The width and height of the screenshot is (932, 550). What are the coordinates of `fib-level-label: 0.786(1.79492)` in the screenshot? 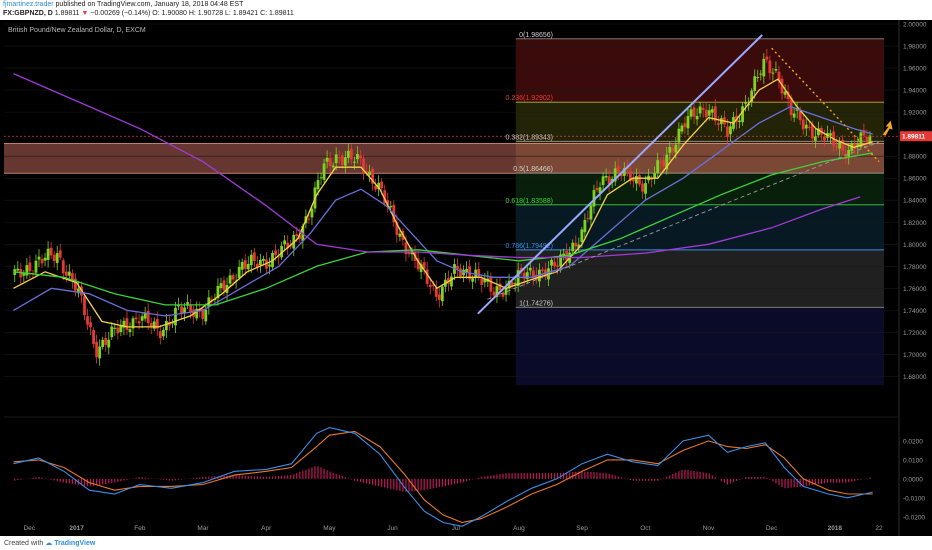 It's located at (529, 246).